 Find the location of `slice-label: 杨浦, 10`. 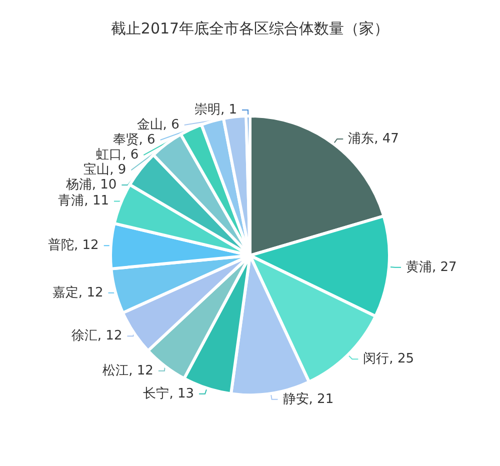

slice-label: 杨浦, 10 is located at coordinates (90, 185).